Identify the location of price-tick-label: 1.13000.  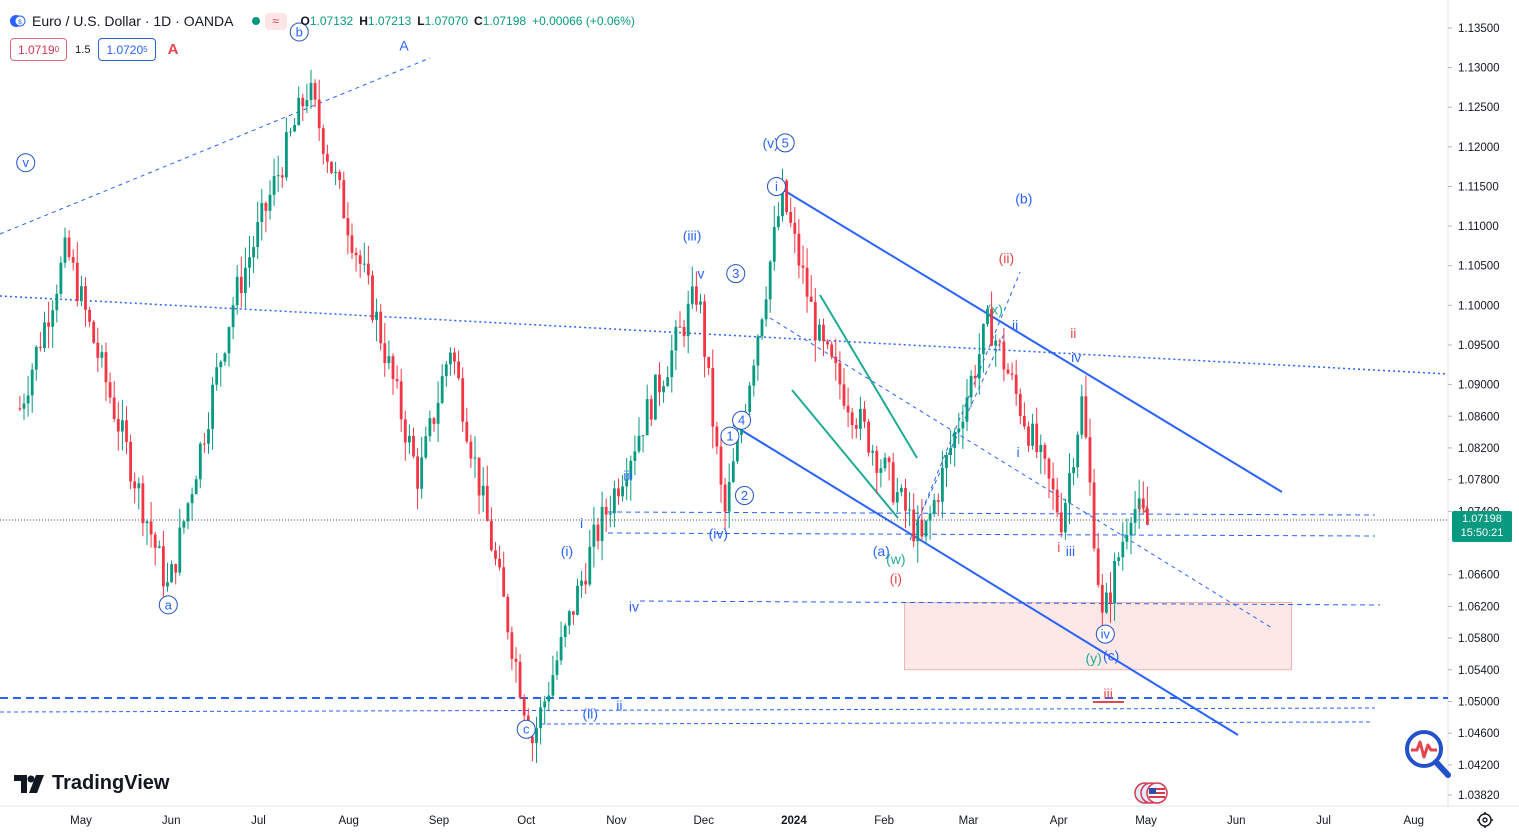
(1479, 69).